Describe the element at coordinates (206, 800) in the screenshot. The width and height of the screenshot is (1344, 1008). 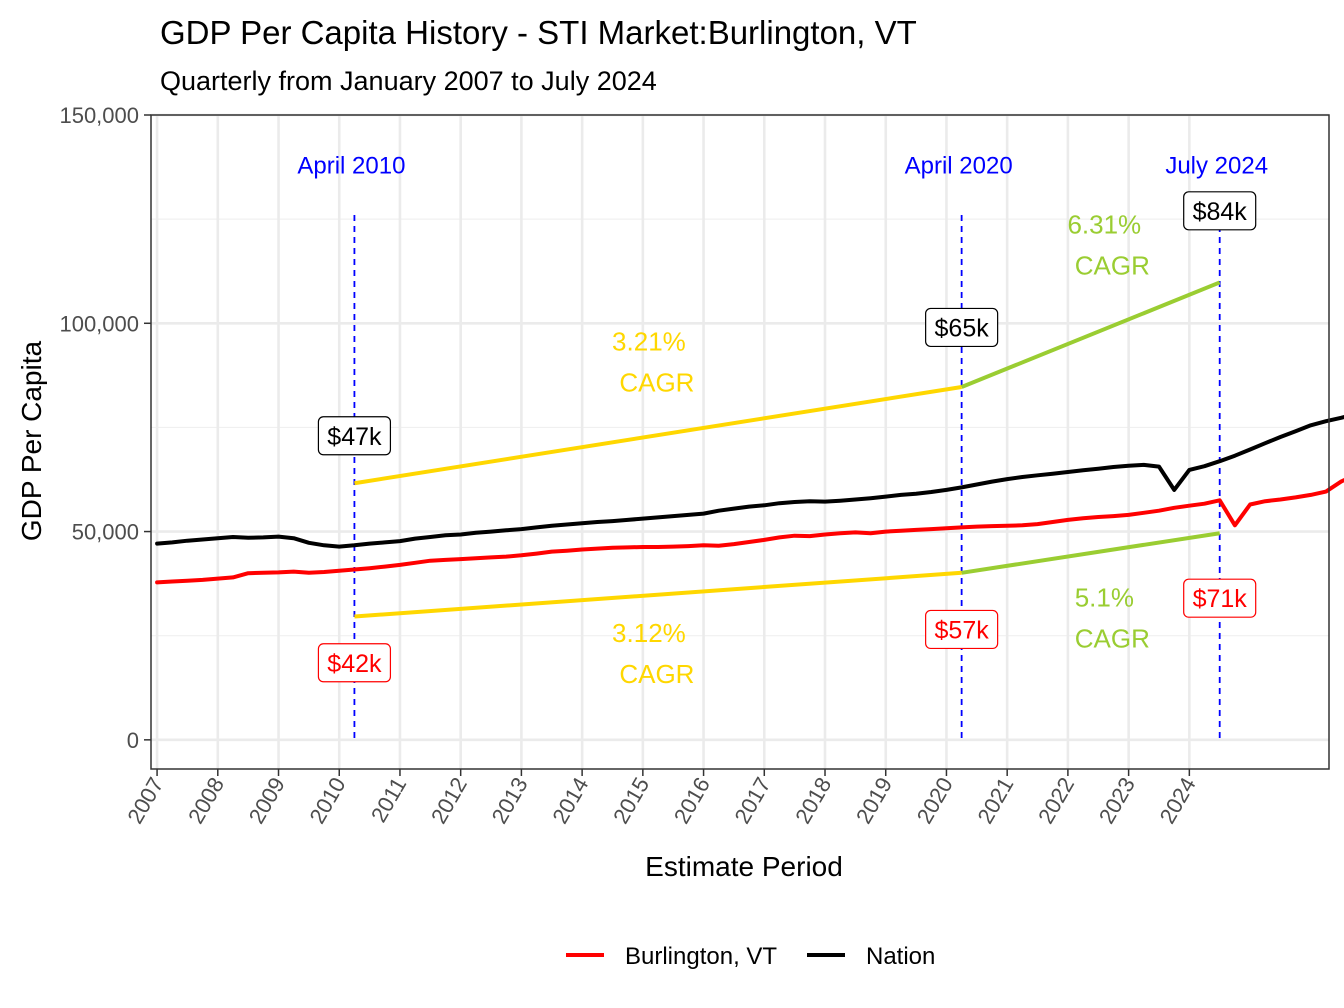
I see `x-tick-label: 2008` at that location.